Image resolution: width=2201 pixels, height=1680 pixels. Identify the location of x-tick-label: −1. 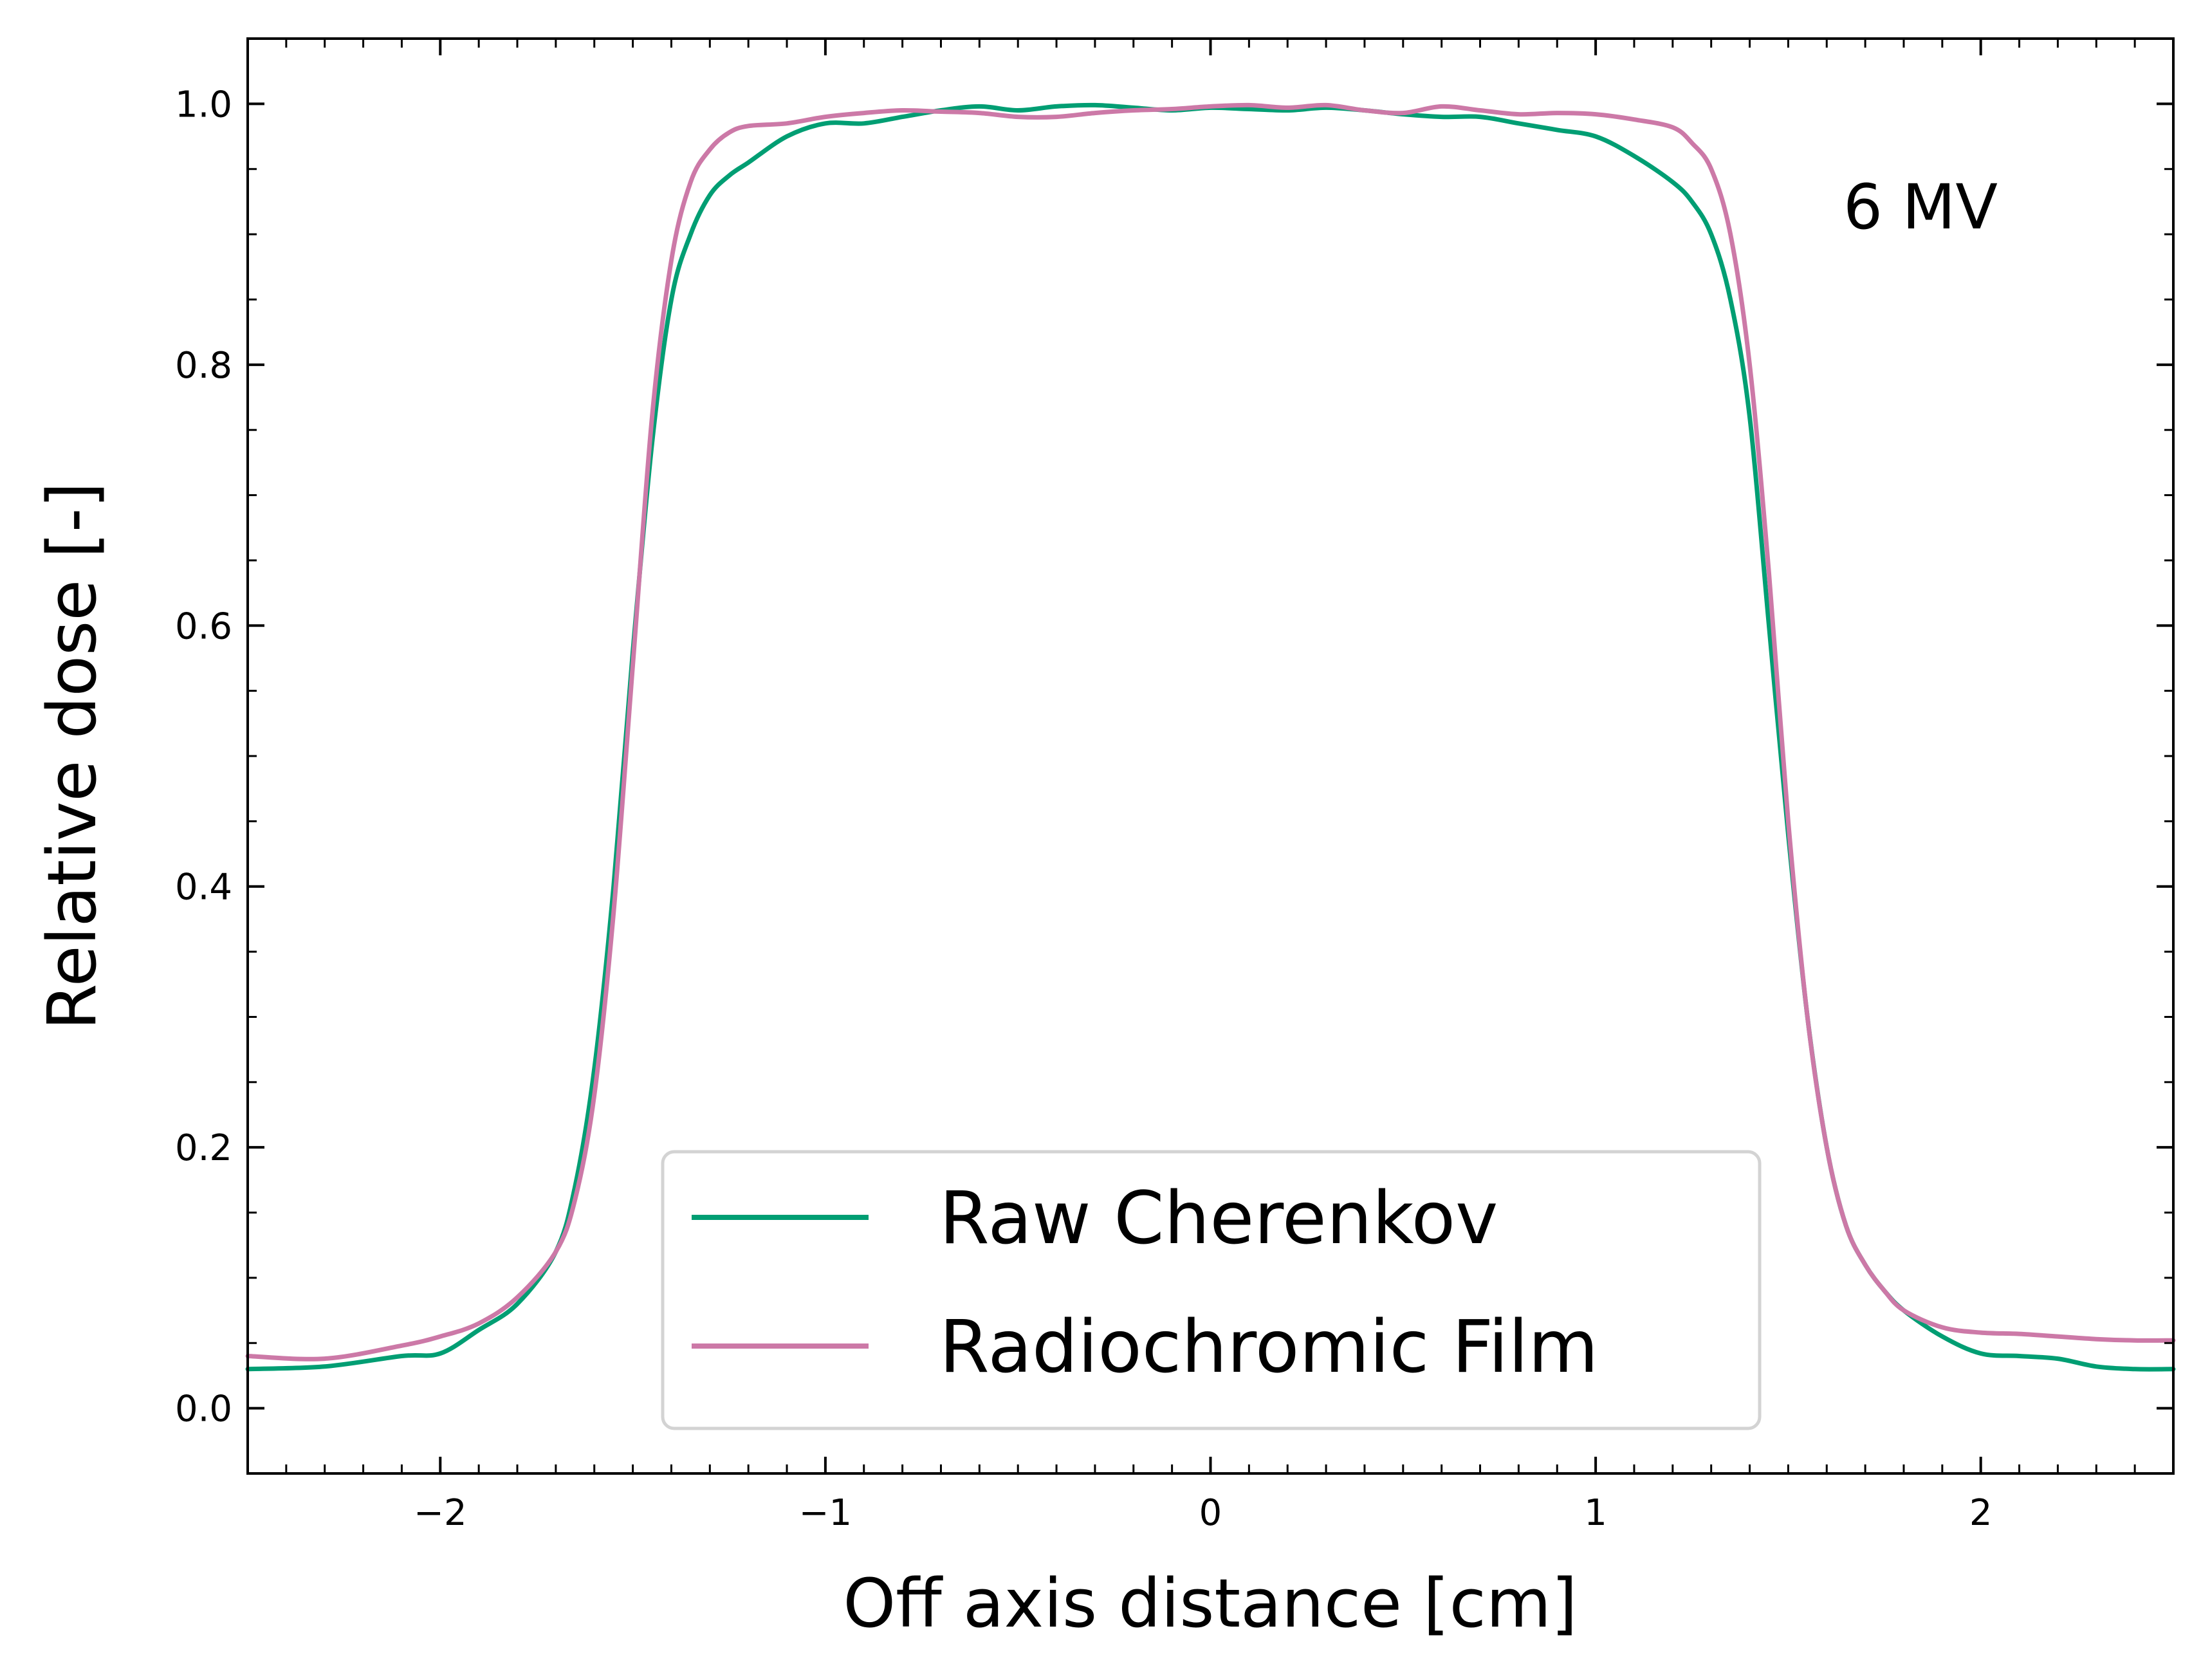
(825, 1513).